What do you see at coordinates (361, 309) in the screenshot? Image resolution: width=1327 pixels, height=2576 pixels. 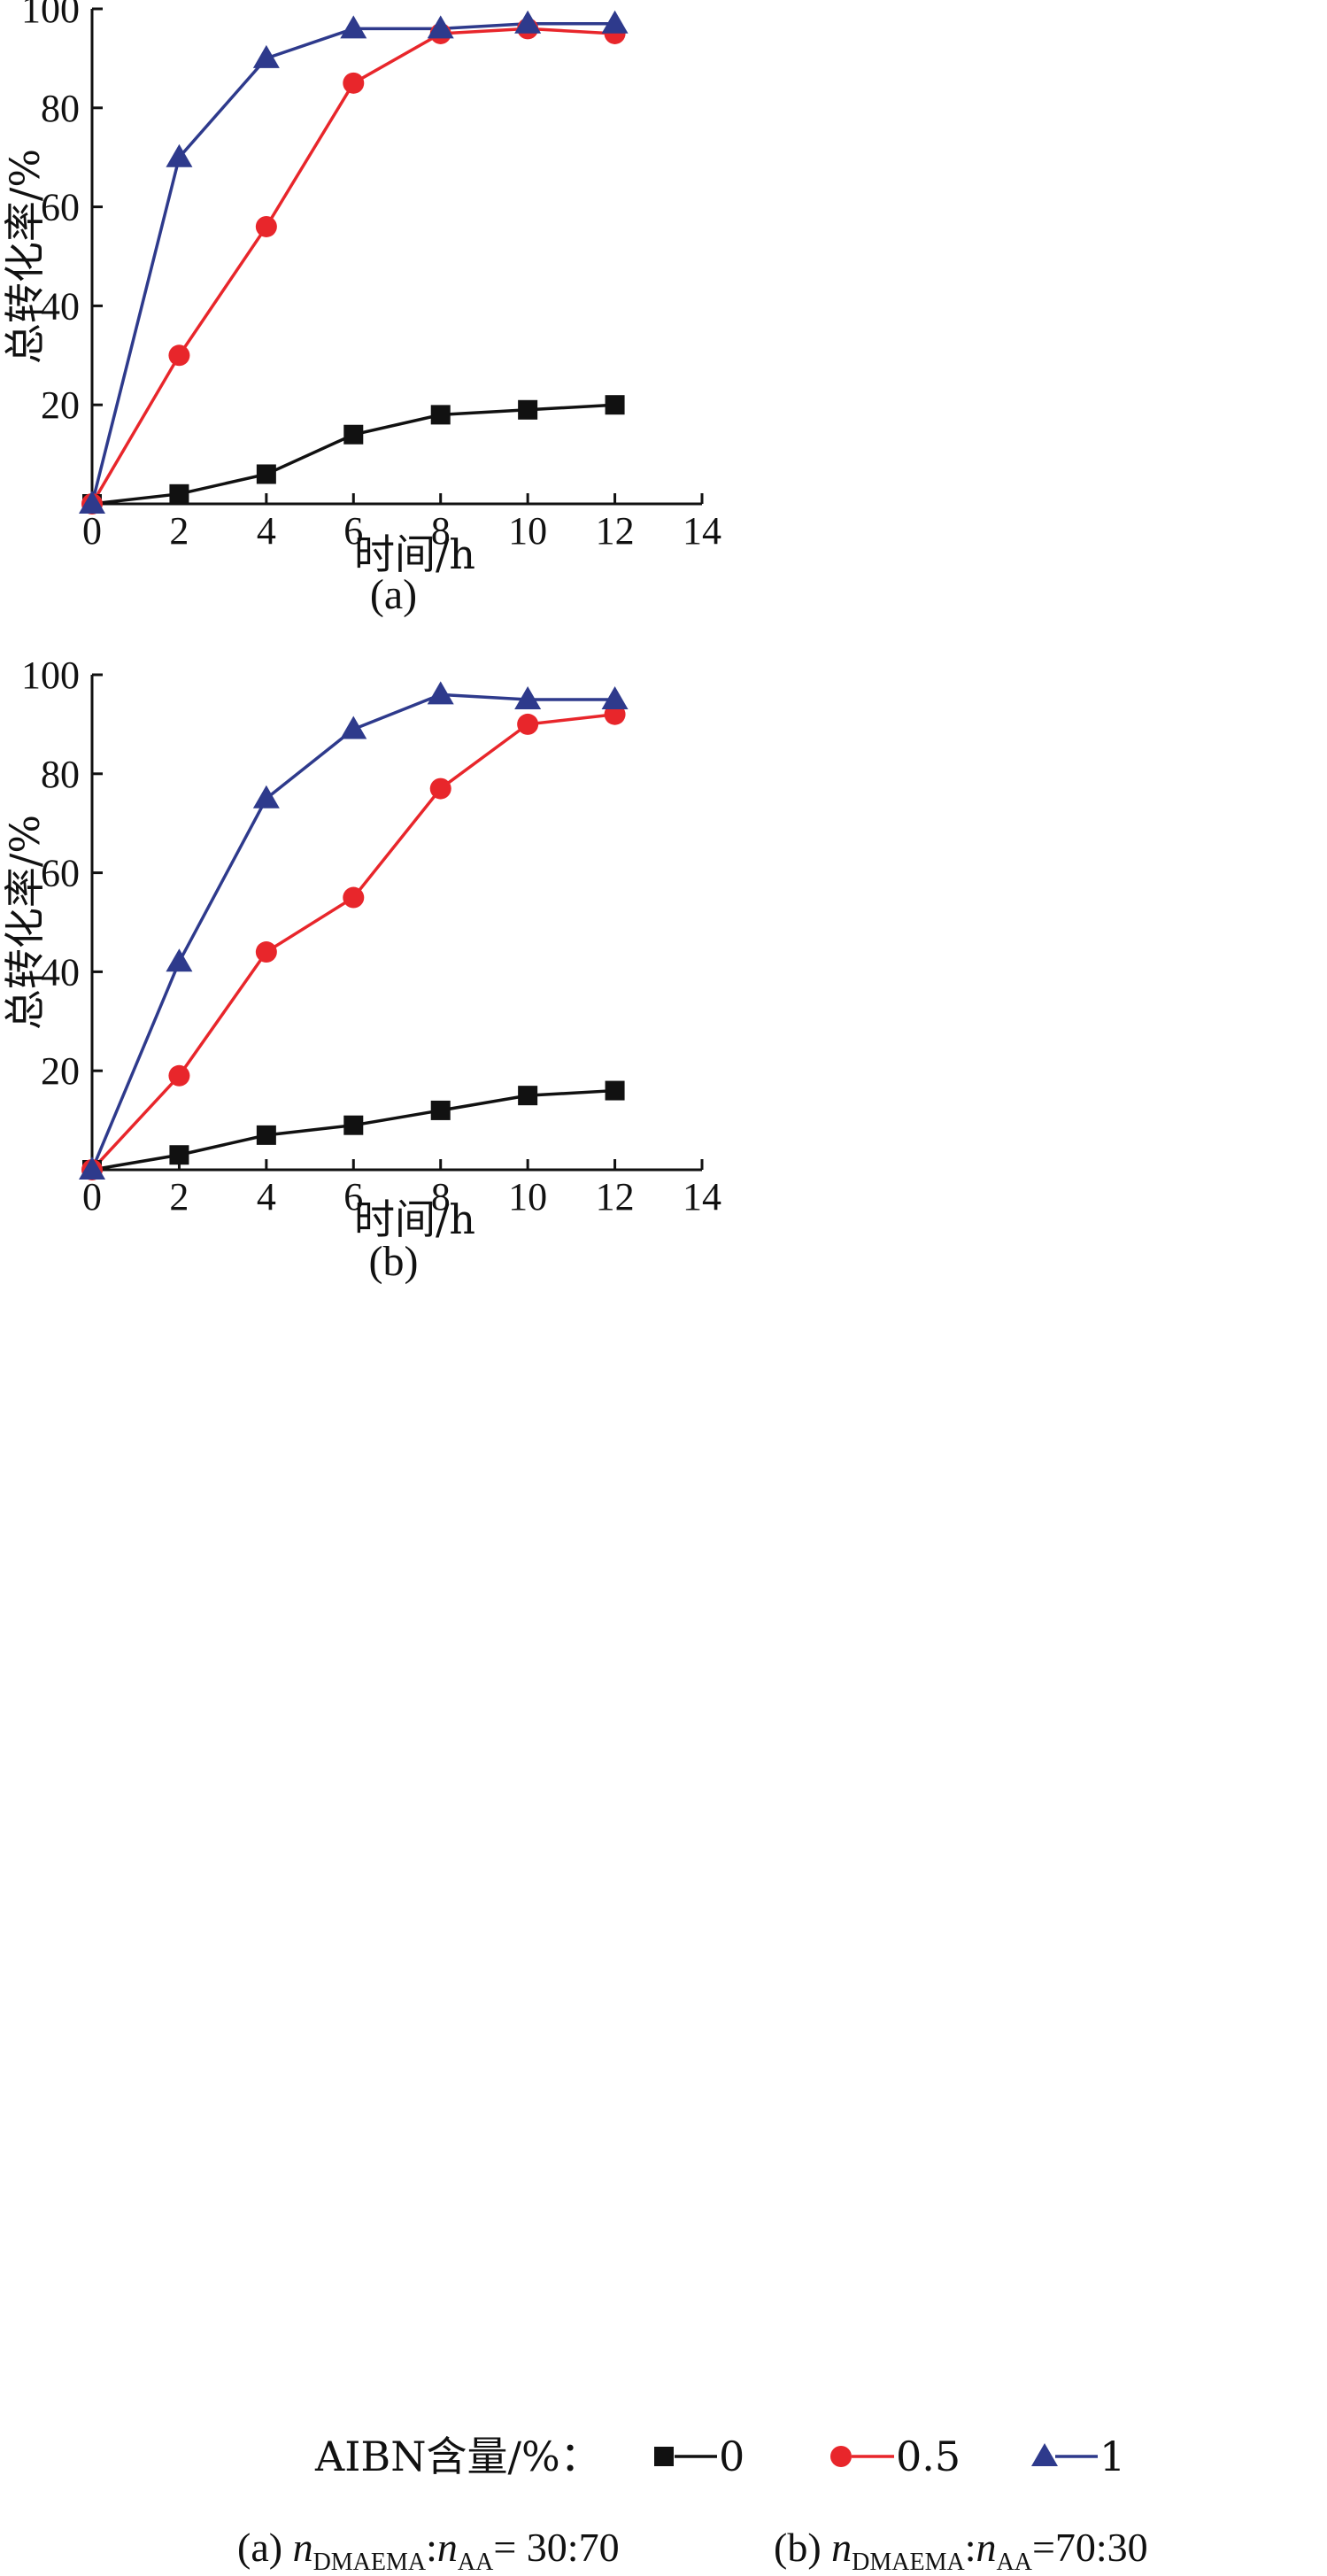 I see `chart-panel-a: 0 2 4 6 8 10 12 14 20 40 60 80 100 时间/h 总转化率/% (a)` at bounding box center [361, 309].